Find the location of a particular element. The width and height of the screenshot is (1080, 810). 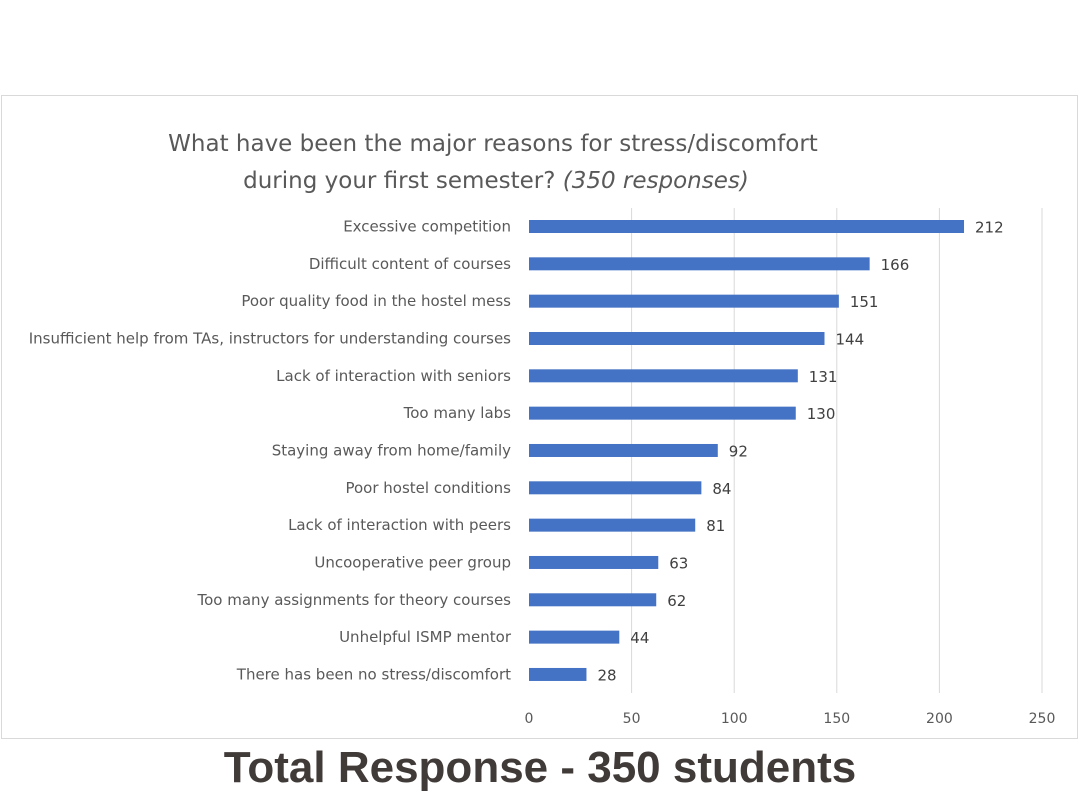

category-label: Excessive competition is located at coordinates (427, 227).